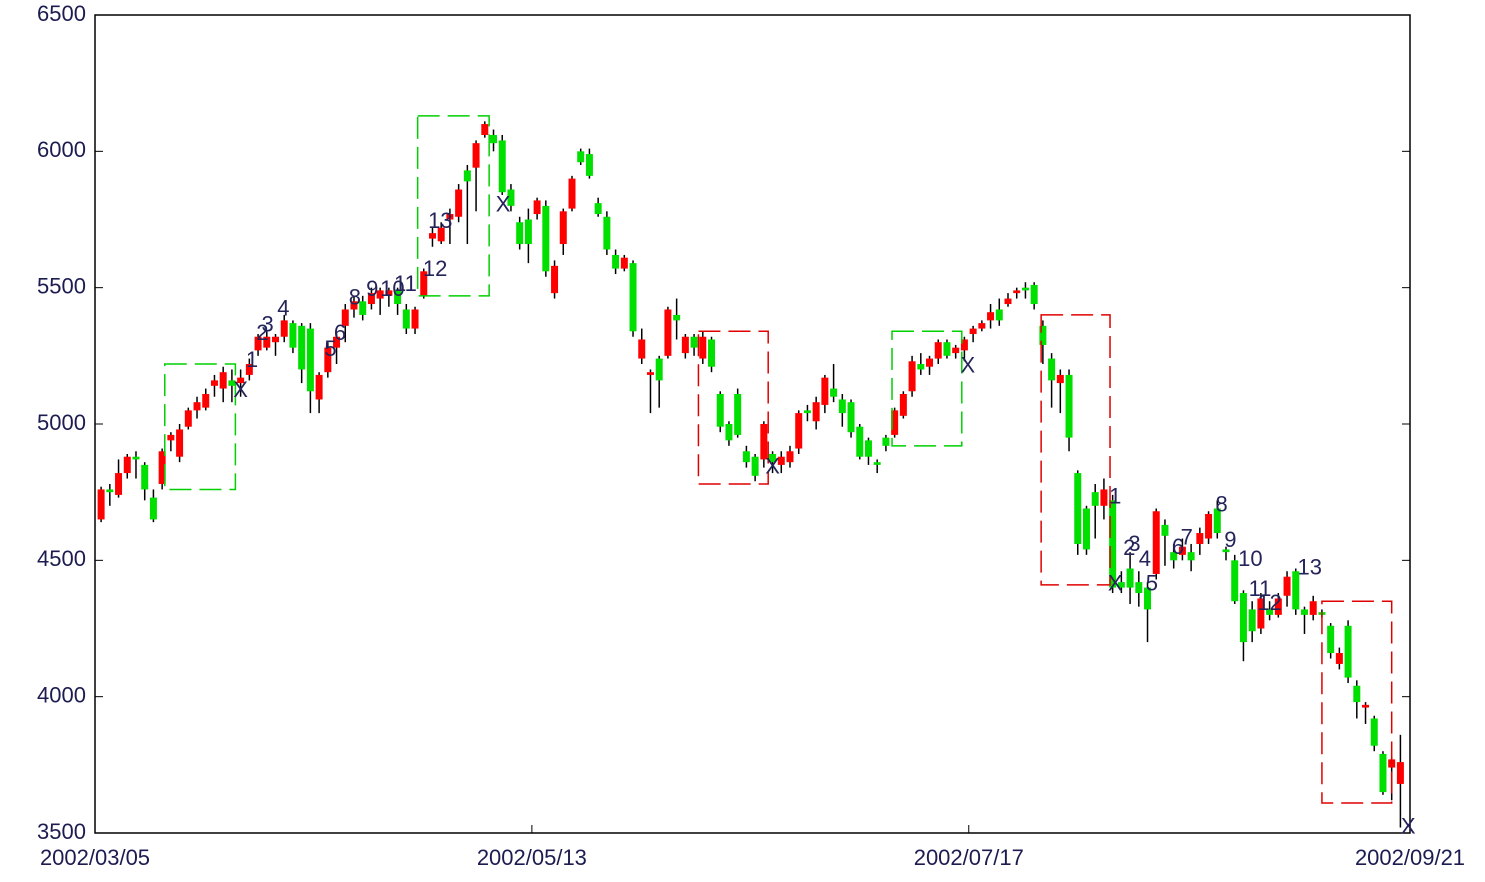 The height and width of the screenshot is (882, 1485). Describe the element at coordinates (61, 149) in the screenshot. I see `y-tick-label: 6000` at that location.